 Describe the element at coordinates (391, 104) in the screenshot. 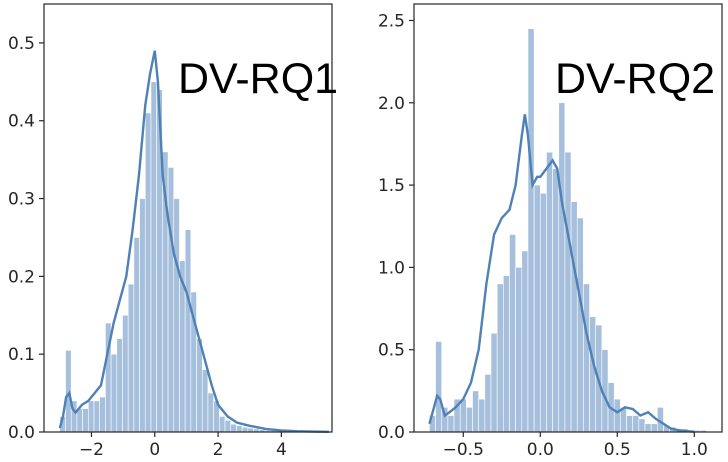

I see `y-tick-label: 2.0` at that location.